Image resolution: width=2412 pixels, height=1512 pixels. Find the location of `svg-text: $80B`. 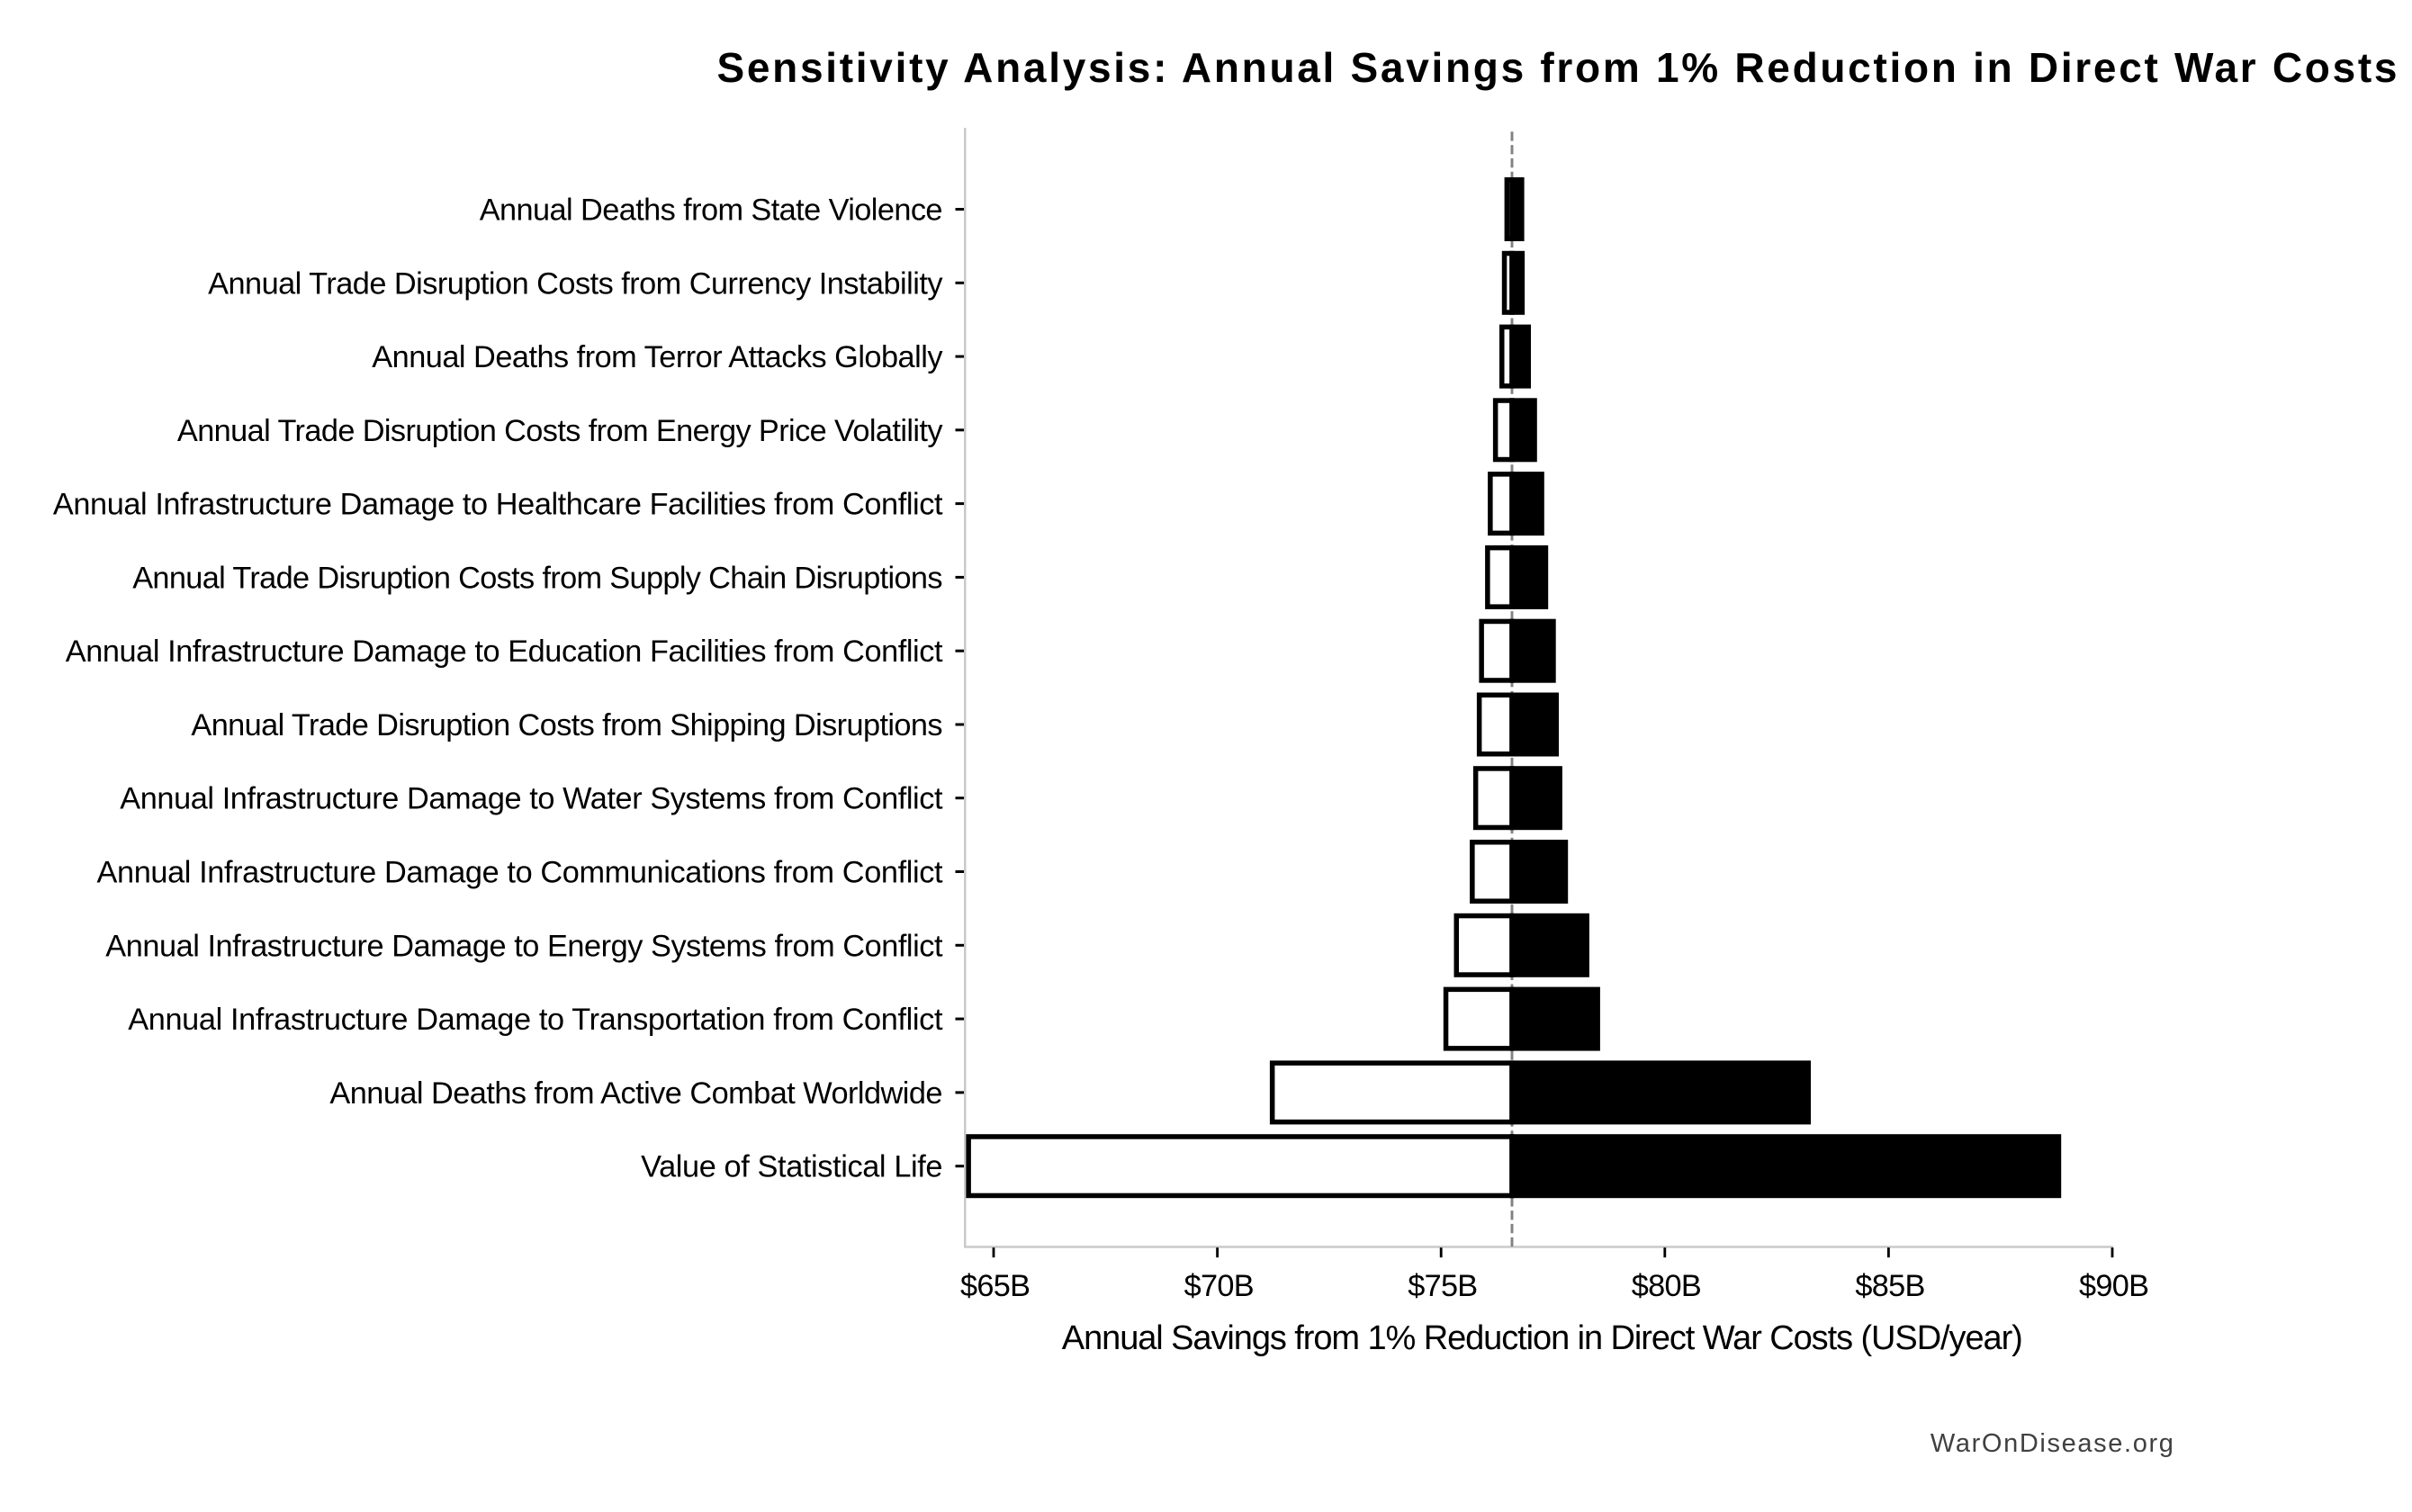

svg-text: $80B is located at coordinates (1667, 1286).